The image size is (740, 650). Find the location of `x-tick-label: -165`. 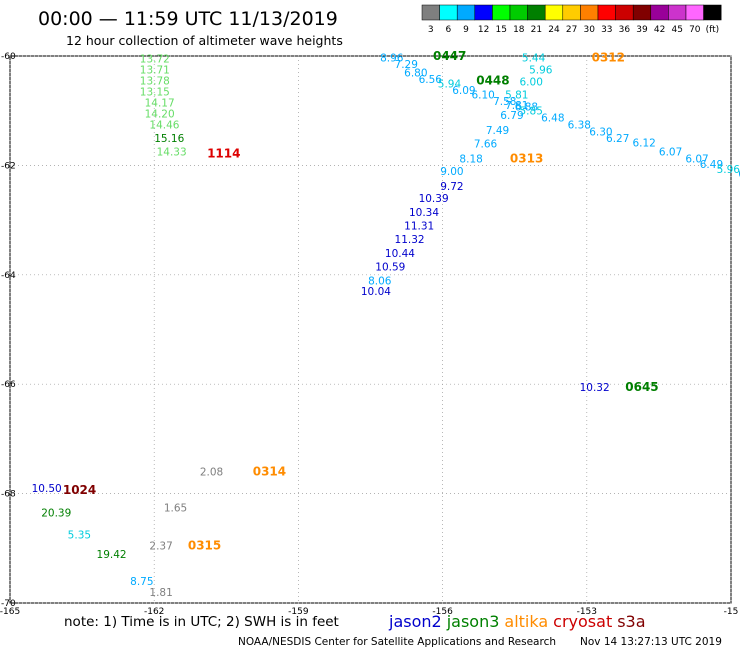

x-tick-label: -165 is located at coordinates (10, 612).